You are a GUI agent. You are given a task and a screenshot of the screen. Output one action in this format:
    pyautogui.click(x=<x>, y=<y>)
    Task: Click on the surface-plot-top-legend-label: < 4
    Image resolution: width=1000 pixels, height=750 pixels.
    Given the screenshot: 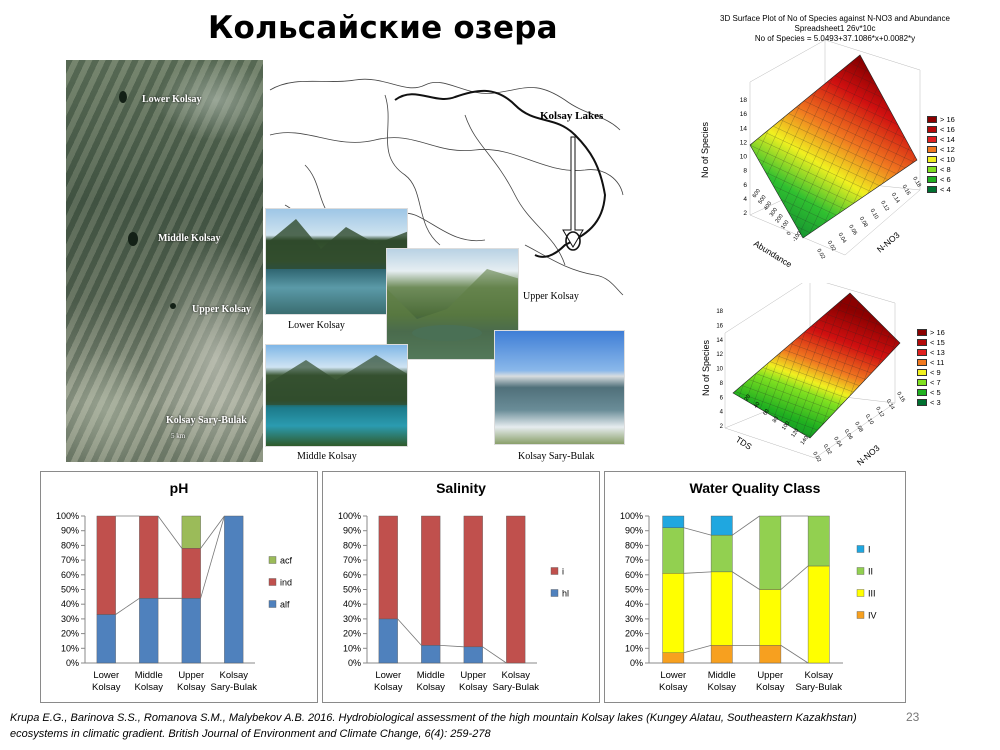 What is the action you would take?
    pyautogui.click(x=945, y=189)
    